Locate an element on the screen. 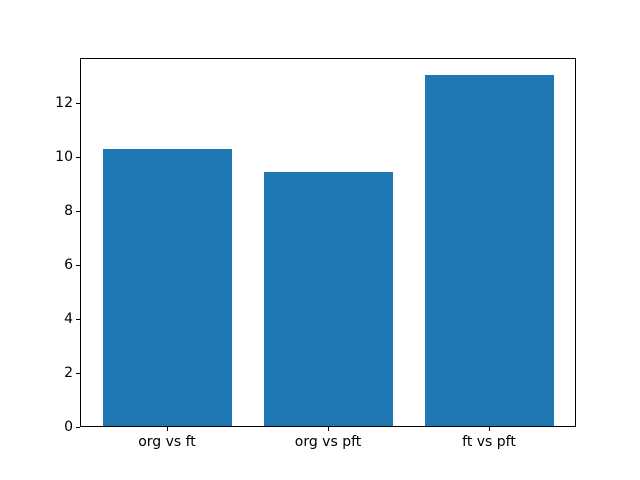  x-tick-label-org-vs-ft: org vs ft is located at coordinates (167, 442).